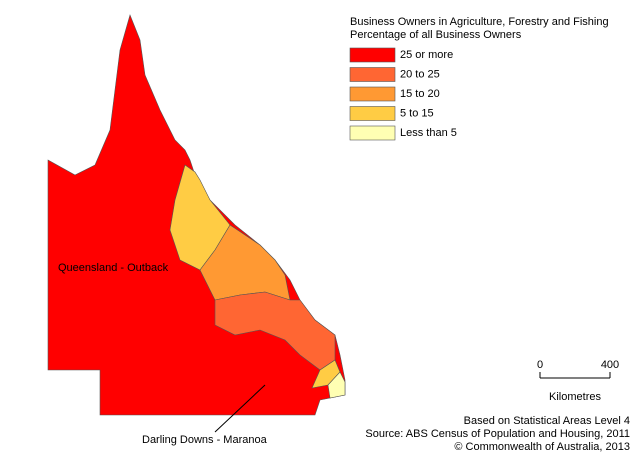 This screenshot has width=639, height=452. Describe the element at coordinates (540, 365) in the screenshot. I see `scale-label: 0` at that location.